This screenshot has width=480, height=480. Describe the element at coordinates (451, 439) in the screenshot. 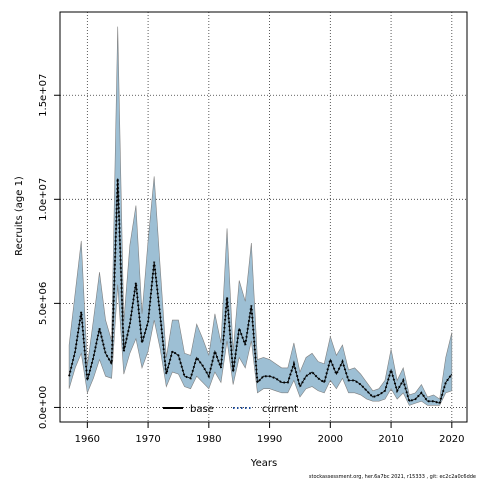

I see `x-tick-label: 2020` at that location.